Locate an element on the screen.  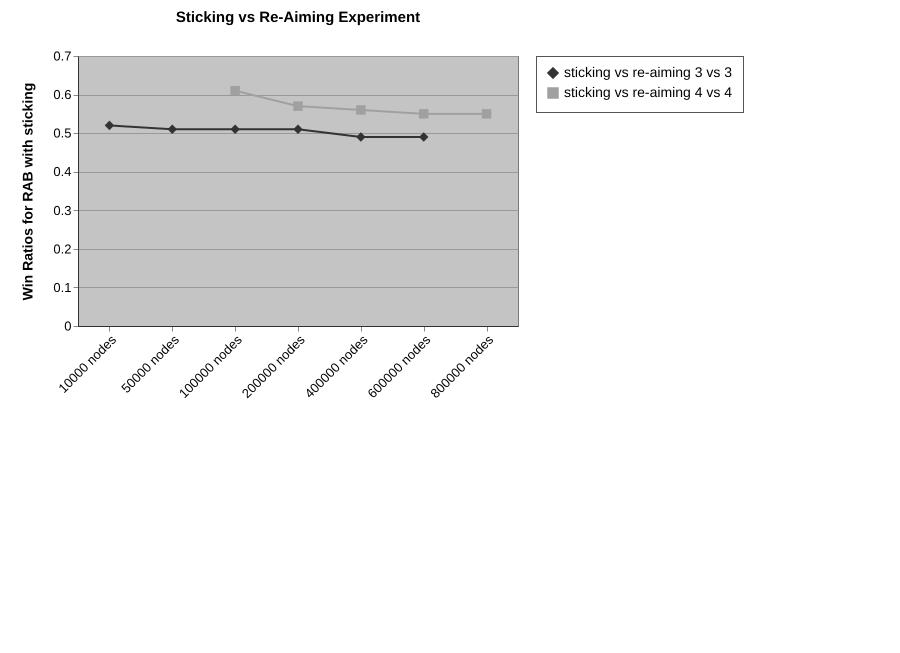
y-axis-title: Win Ratios for RAB with sticking is located at coordinates (27, 191).